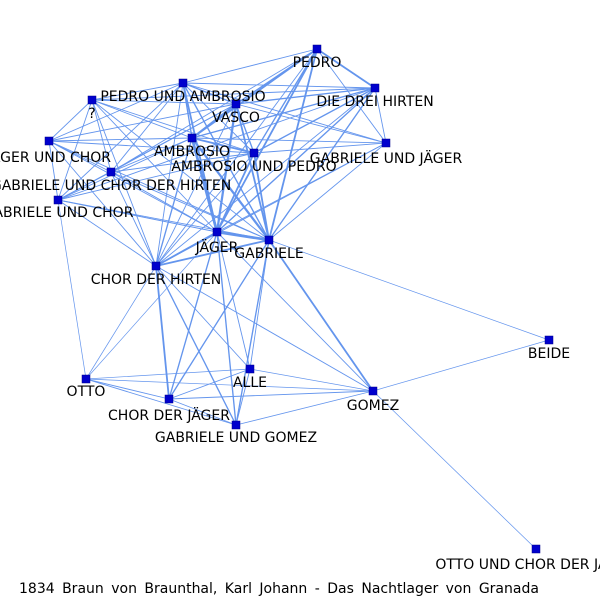  I want to click on edge-pedro-to-die-drei-hirten, so click(346, 68).